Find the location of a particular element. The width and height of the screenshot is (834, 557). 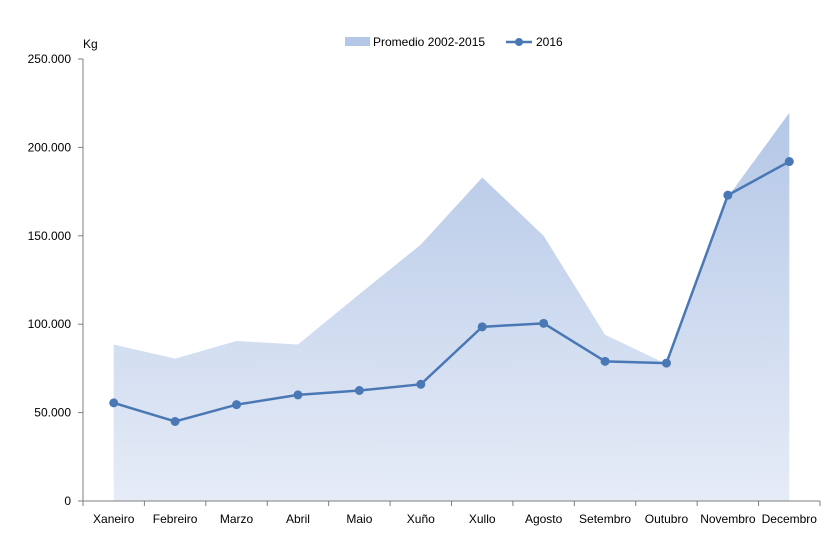

legend-marker-2016 is located at coordinates (519, 42).